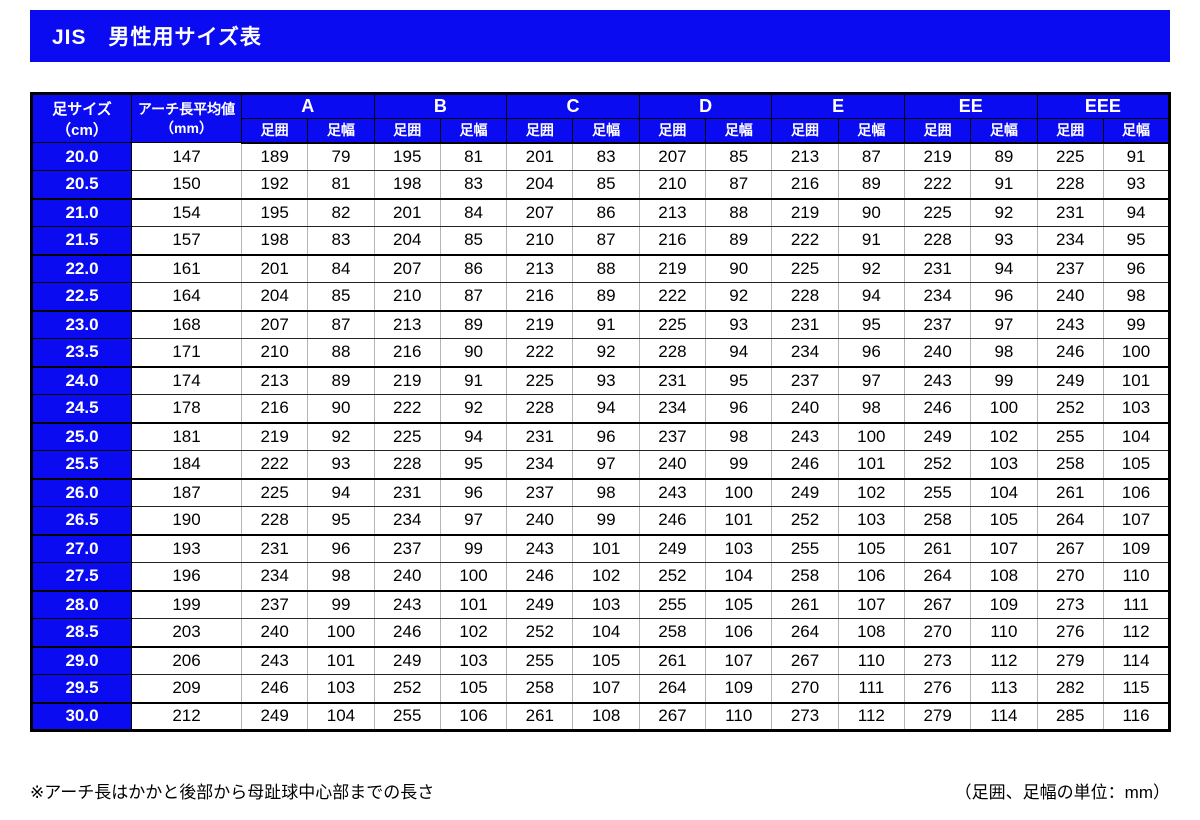 The width and height of the screenshot is (1200, 820). I want to click on header-group-row: 足サイズ（cm） アーチ長平均値 （mm） A B C D E EE EEE, so click(601, 118).